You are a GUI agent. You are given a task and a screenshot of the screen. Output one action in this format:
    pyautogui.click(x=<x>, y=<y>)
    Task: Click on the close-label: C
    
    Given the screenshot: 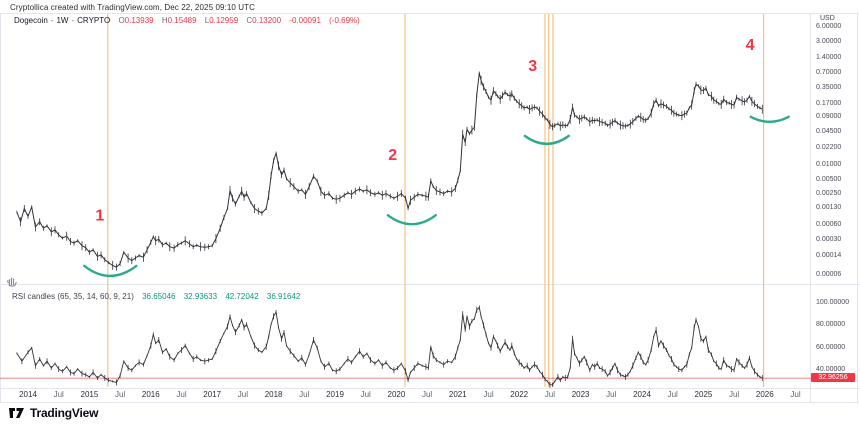 What is the action you would take?
    pyautogui.click(x=249, y=20)
    